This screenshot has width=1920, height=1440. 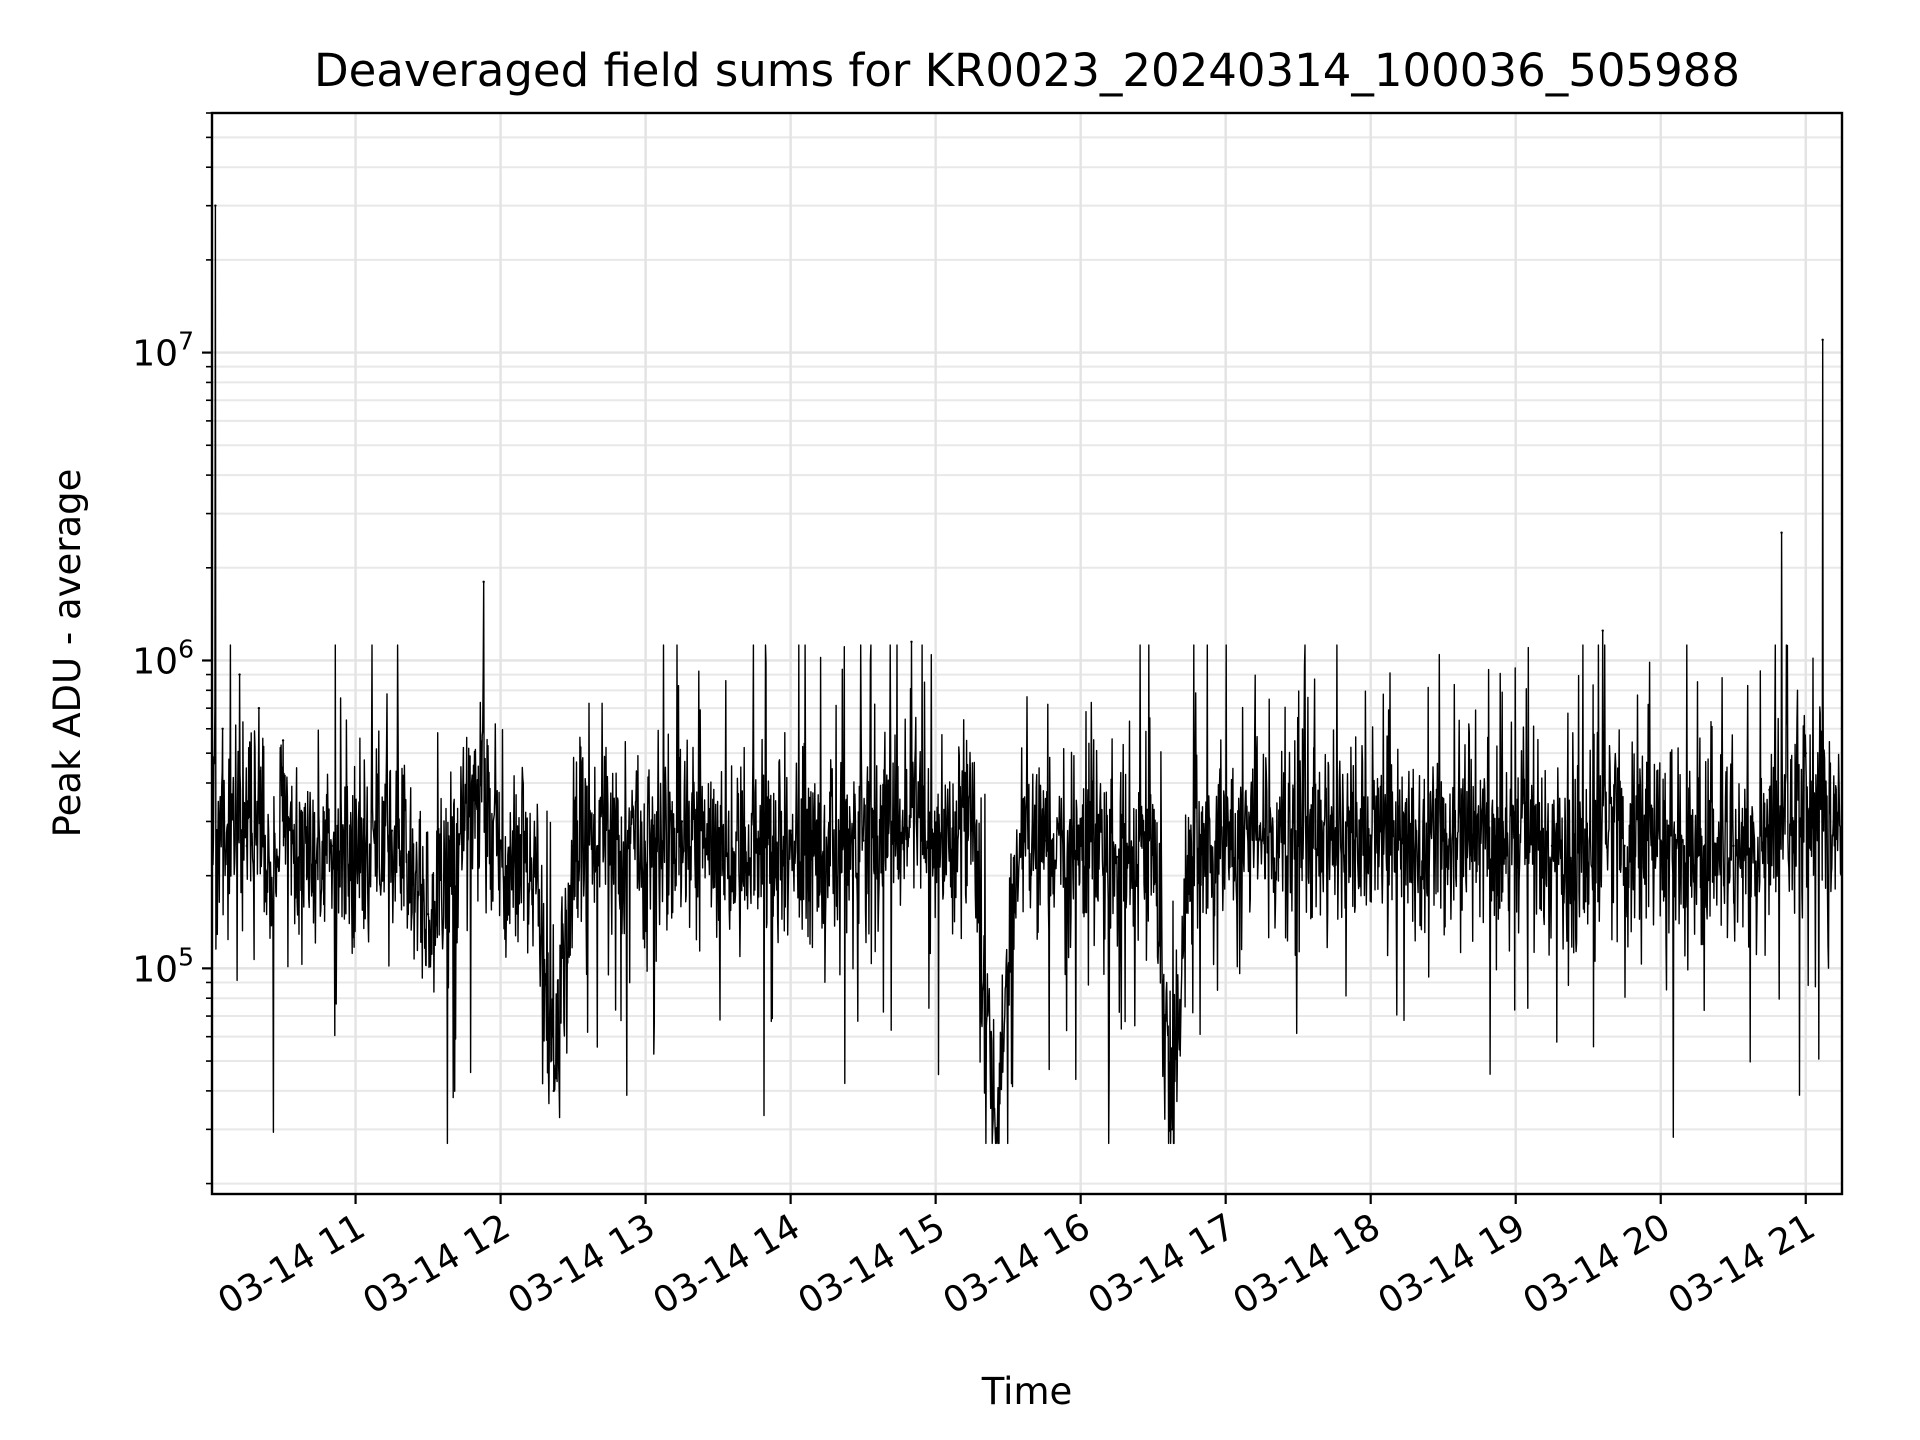 I want to click on x-tick-label: 03-14 14, so click(x=726, y=1264).